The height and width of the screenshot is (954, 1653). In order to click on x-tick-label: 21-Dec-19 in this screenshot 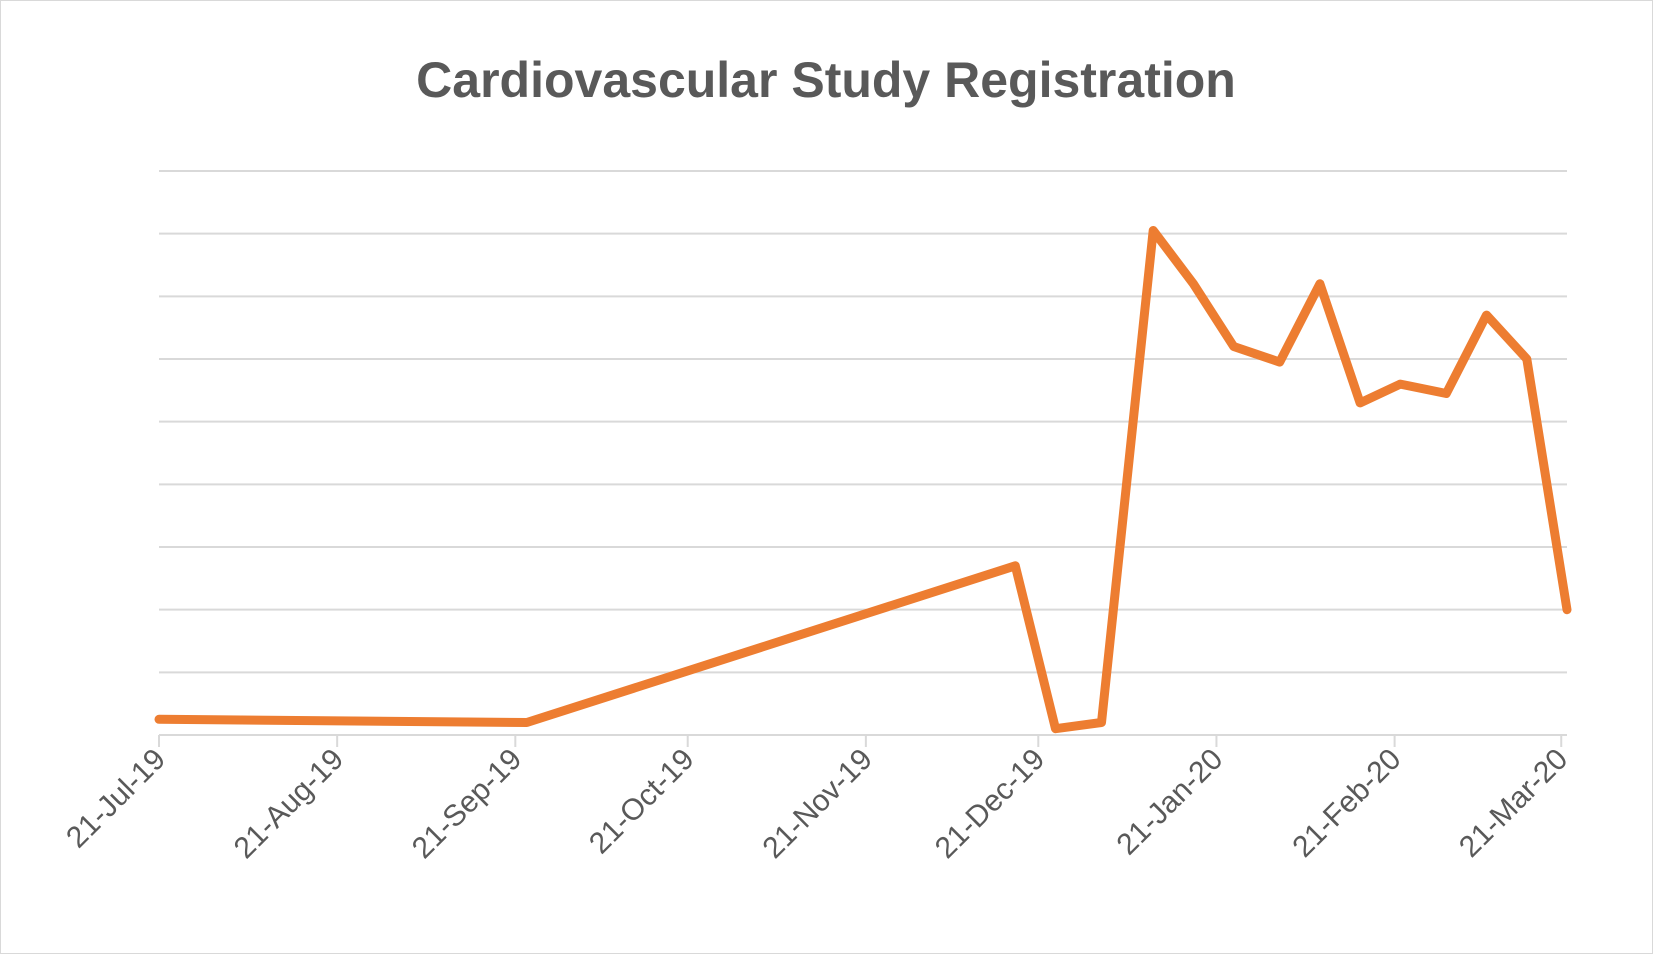, I will do `click(990, 804)`.